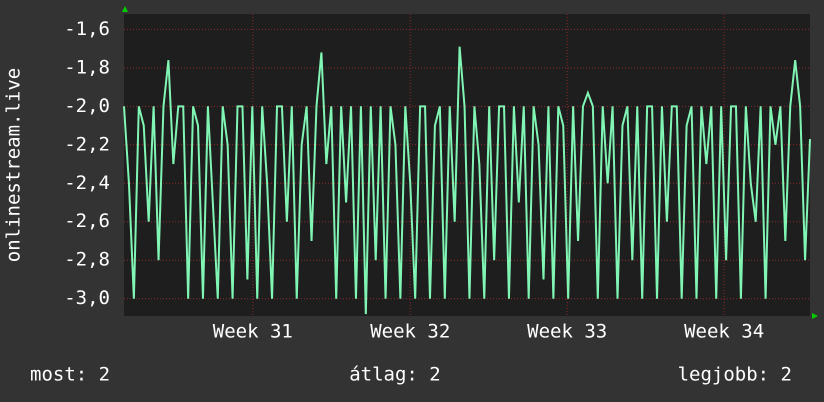 The height and width of the screenshot is (402, 824). What do you see at coordinates (87, 221) in the screenshot?
I see `y-tick-label: -2,6` at bounding box center [87, 221].